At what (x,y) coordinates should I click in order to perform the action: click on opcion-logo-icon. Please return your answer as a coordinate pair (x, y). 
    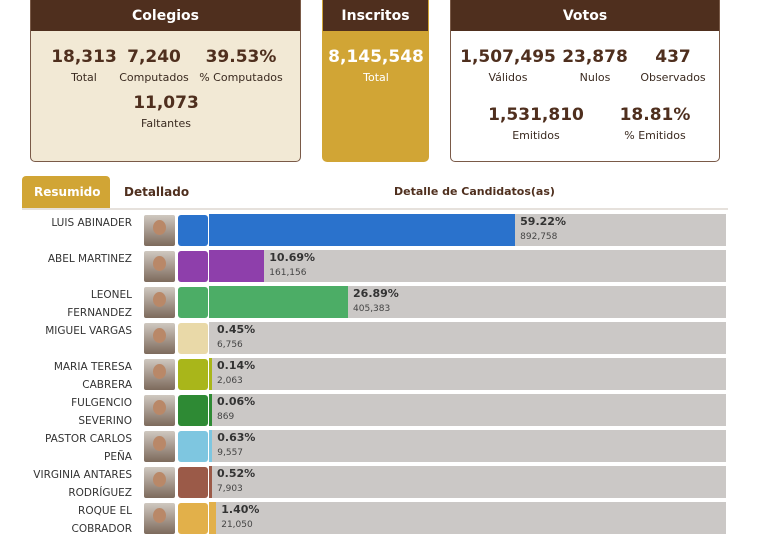
    Looking at the image, I should click on (193, 482).